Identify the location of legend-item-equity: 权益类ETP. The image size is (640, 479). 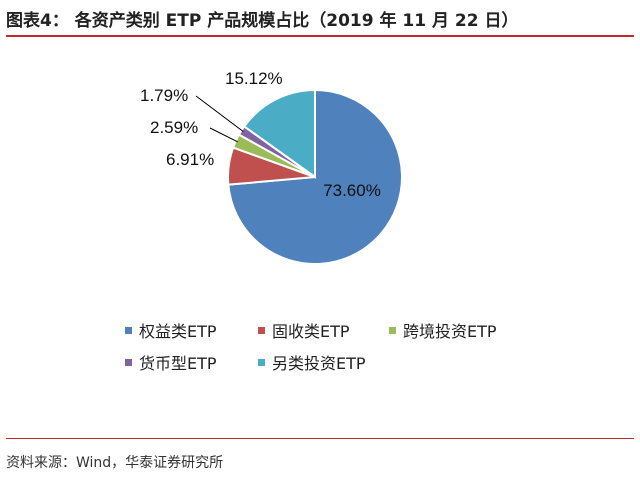
(171, 330).